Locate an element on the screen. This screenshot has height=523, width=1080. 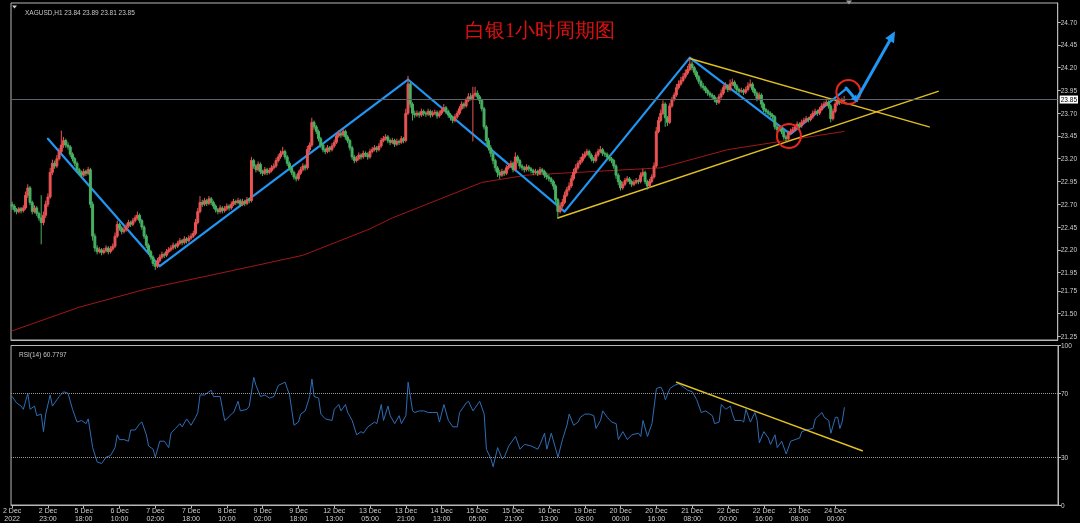
text: 白银1小时周期图 is located at coordinates (540, 30).